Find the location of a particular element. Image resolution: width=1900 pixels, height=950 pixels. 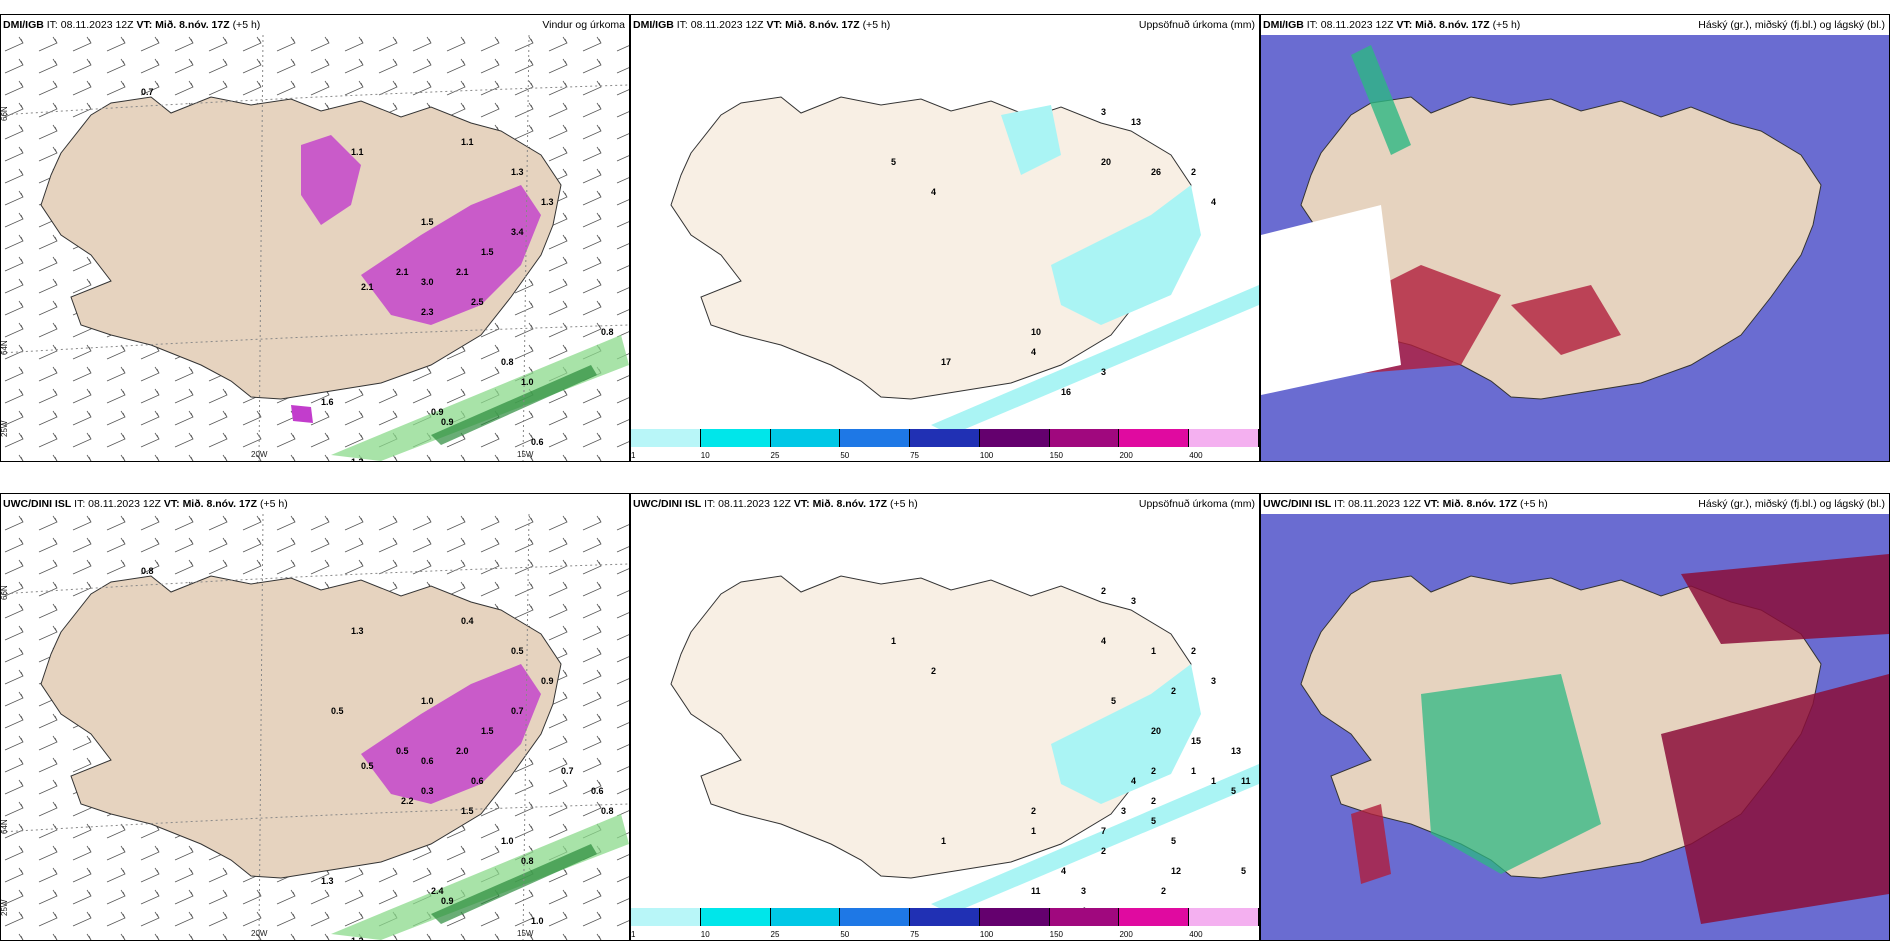

colorbar-tick-label: 200 is located at coordinates (1126, 455).